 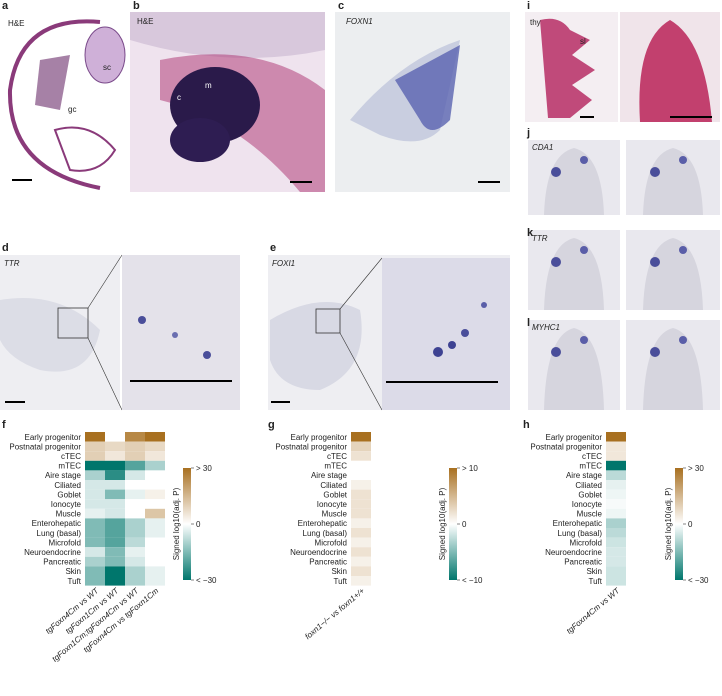 What do you see at coordinates (52, 552) in the screenshot?
I see `row-label: Neuroendocrine` at bounding box center [52, 552].